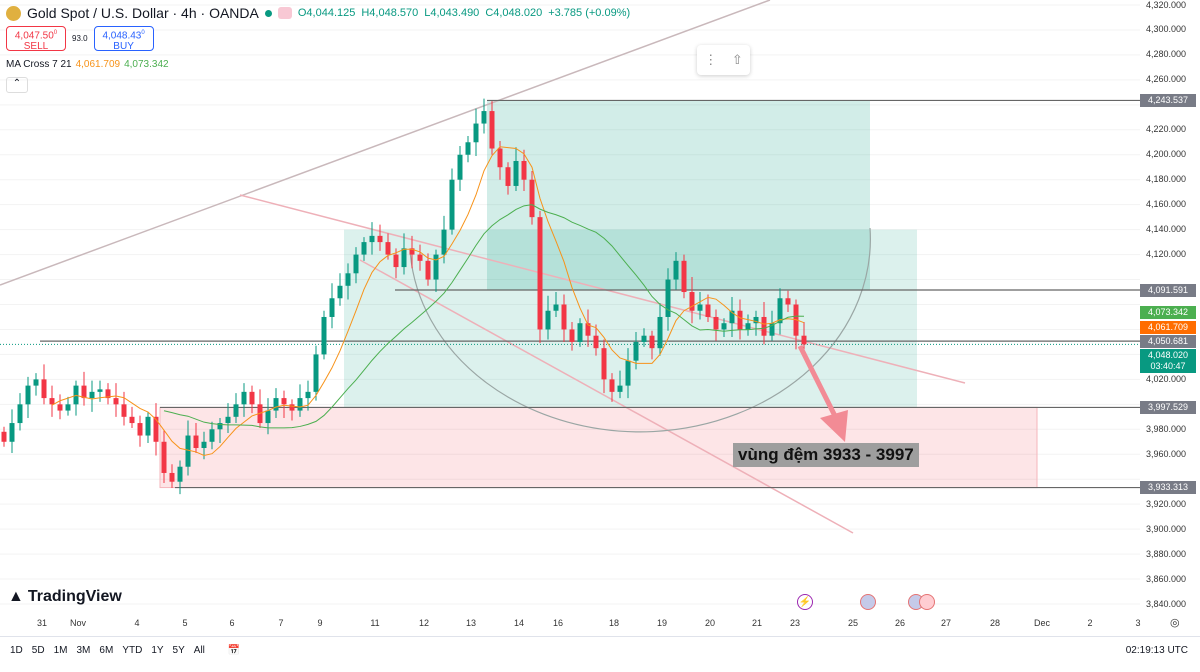 The height and width of the screenshot is (672, 1200). Describe the element at coordinates (39, 64) in the screenshot. I see `ma-name: MA Cross 7 21` at that location.